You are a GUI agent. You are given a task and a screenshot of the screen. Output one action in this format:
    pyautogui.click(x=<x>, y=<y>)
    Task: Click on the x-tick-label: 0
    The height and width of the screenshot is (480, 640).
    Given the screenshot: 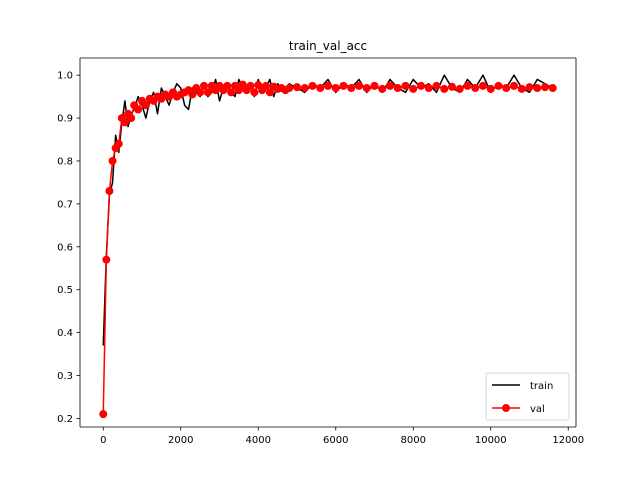 What is the action you would take?
    pyautogui.click(x=103, y=440)
    